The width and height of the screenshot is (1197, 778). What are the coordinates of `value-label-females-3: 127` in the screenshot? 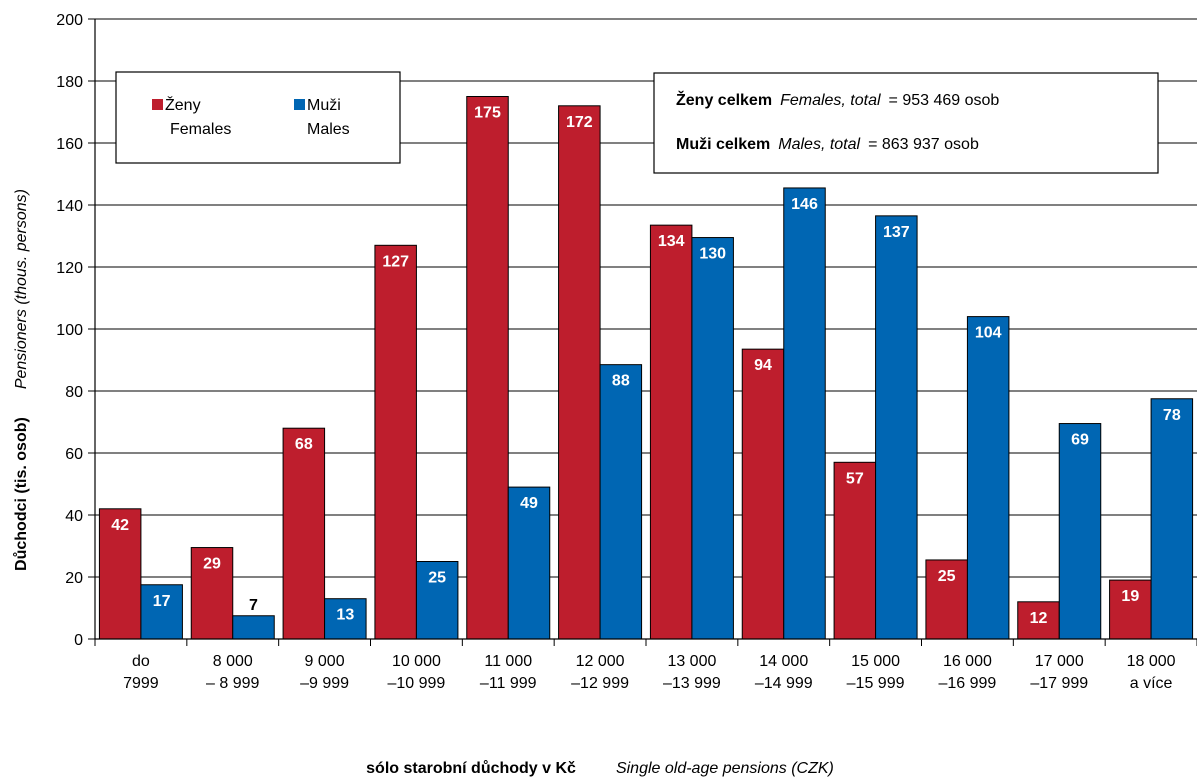 It's located at (395, 261).